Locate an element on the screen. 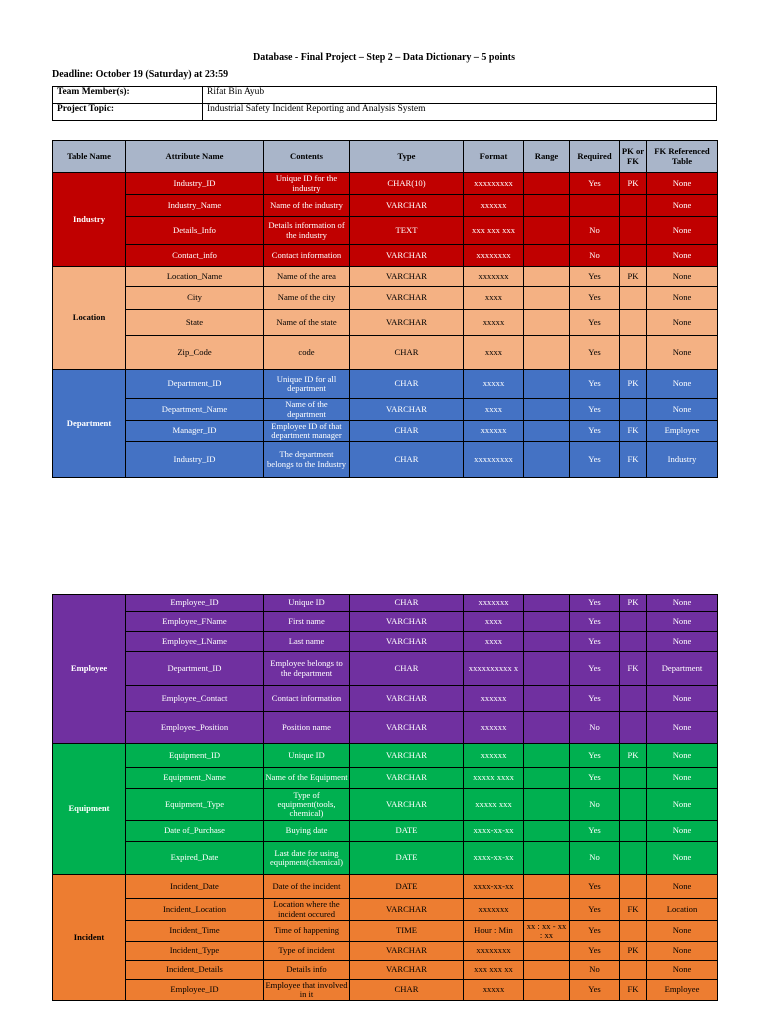  contents-cell: Unique ID is located at coordinates (306, 603).